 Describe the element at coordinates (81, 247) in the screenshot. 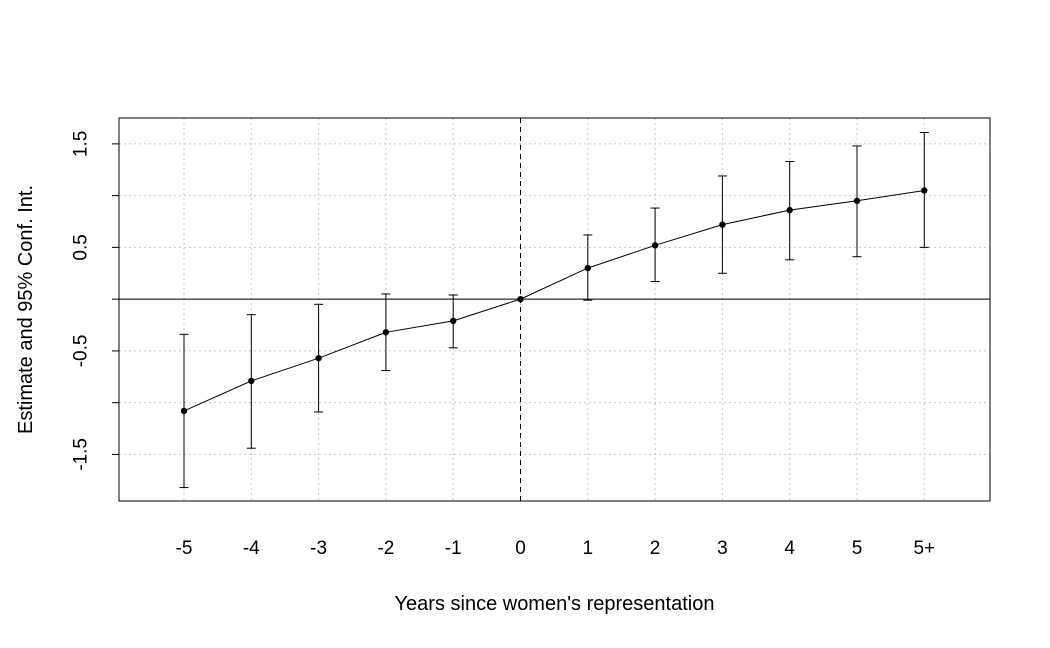

I see `y-tick-label: 0.5` at that location.